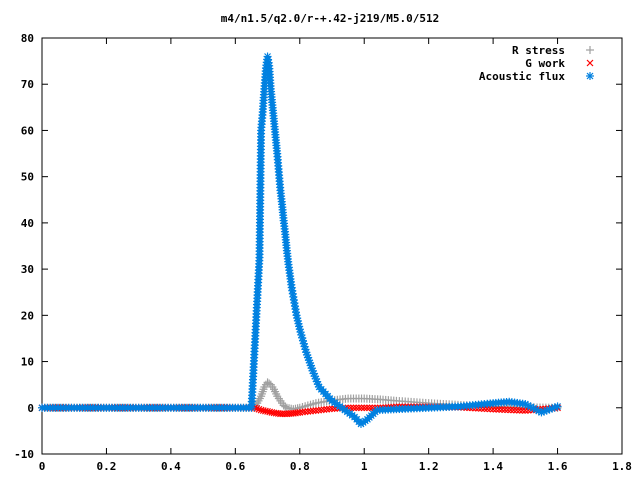 The width and height of the screenshot is (640, 480). Describe the element at coordinates (27, 362) in the screenshot. I see `y-tick-label: 10` at that location.